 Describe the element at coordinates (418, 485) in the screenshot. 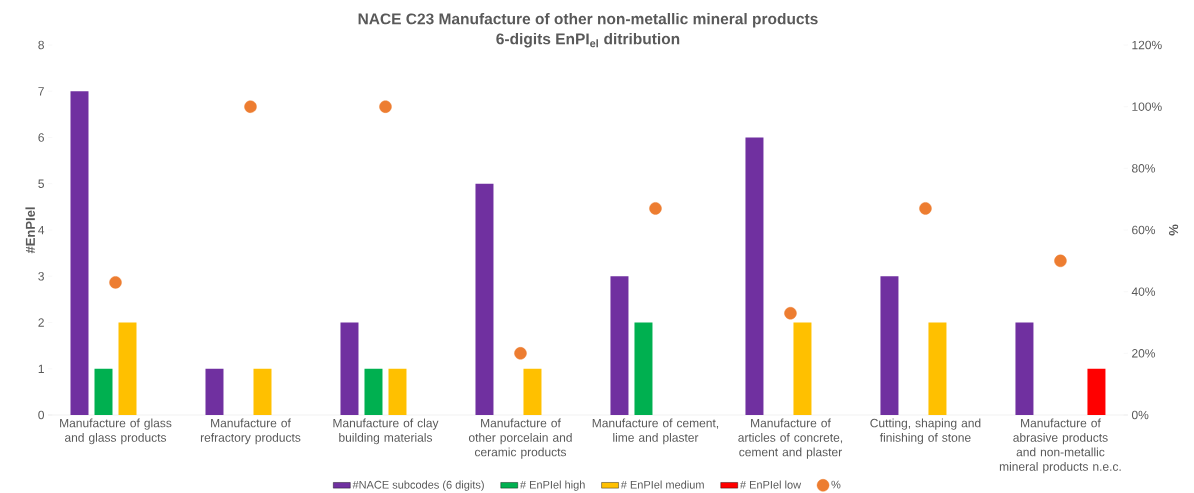

I see `legend-label: #NACE subcodes (6 digits)` at that location.